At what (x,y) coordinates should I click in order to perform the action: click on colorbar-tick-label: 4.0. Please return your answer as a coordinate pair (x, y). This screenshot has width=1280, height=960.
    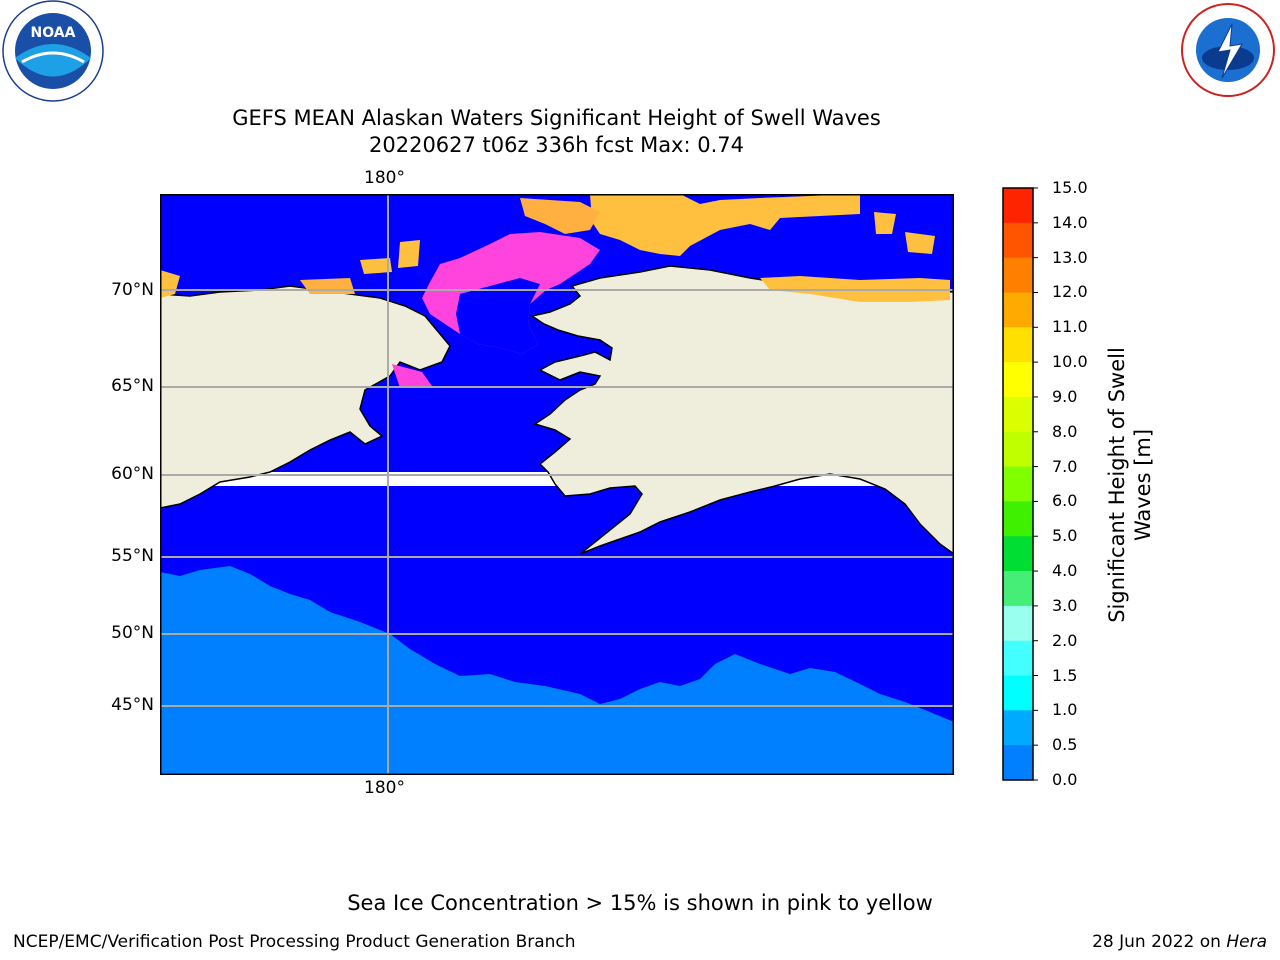
    Looking at the image, I should click on (1065, 571).